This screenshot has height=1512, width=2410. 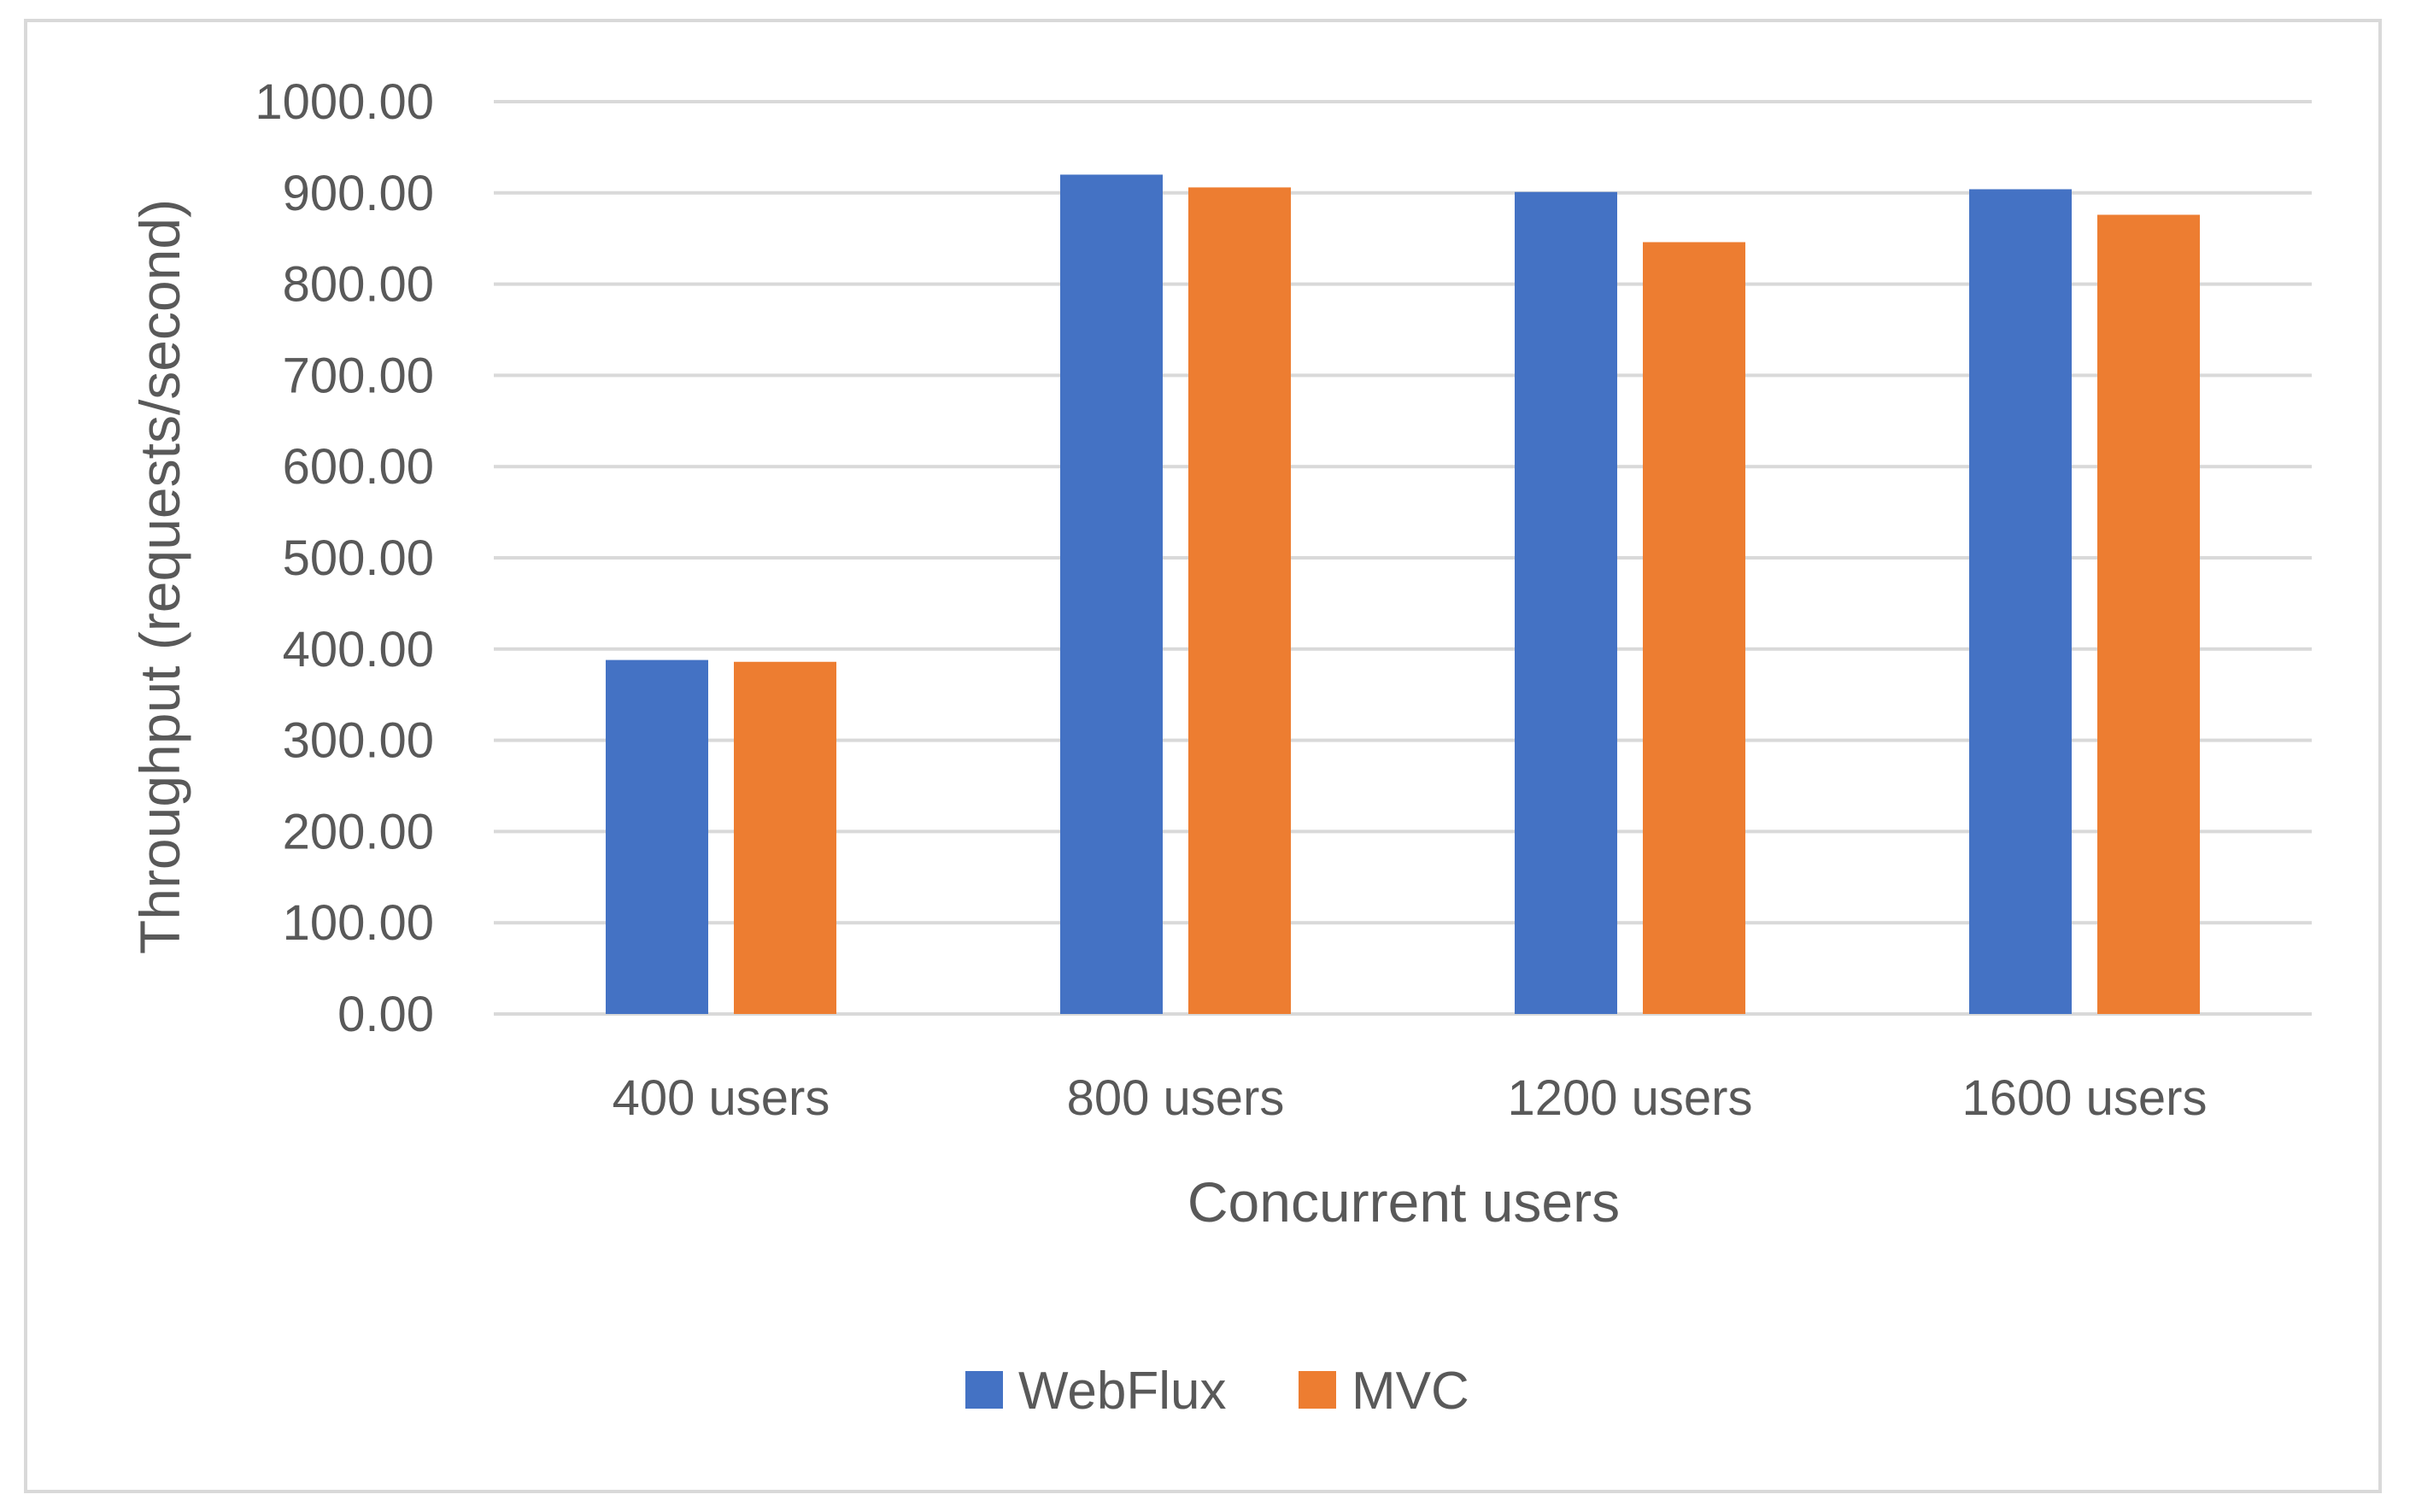 I want to click on y-tick-label: 500.00, so click(x=358, y=558).